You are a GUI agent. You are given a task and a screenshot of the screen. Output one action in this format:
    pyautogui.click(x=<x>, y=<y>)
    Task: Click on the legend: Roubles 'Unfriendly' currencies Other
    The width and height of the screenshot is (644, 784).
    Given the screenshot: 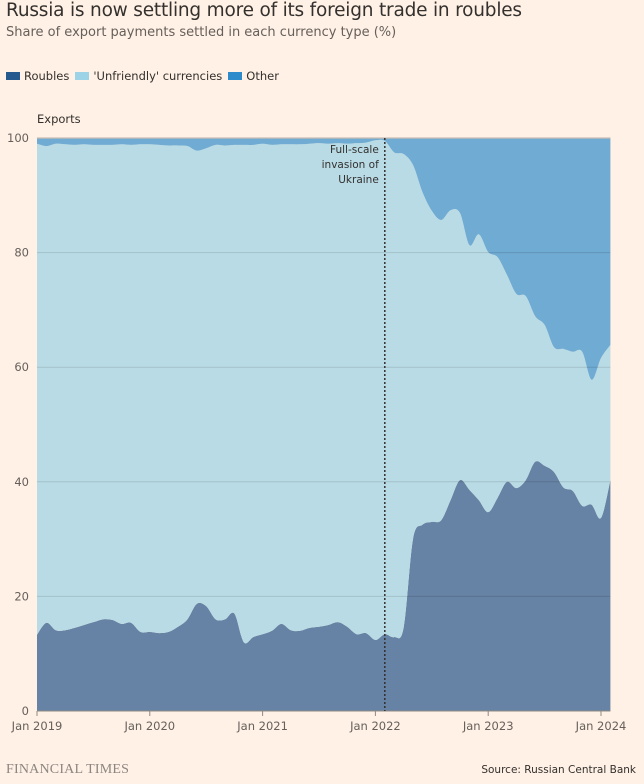 What is the action you would take?
    pyautogui.click(x=145, y=76)
    